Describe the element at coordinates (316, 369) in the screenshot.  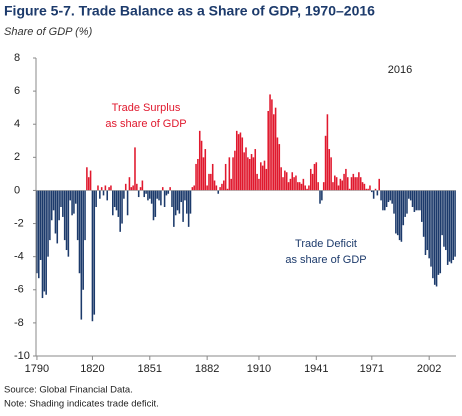
I see `x-tick-label: 1941` at that location.